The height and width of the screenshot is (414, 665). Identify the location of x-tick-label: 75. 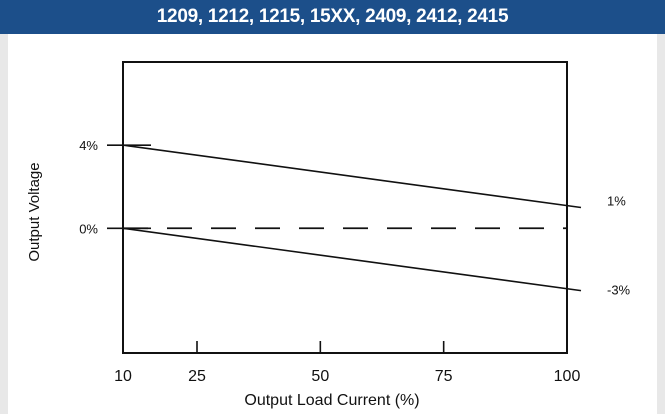
(444, 376).